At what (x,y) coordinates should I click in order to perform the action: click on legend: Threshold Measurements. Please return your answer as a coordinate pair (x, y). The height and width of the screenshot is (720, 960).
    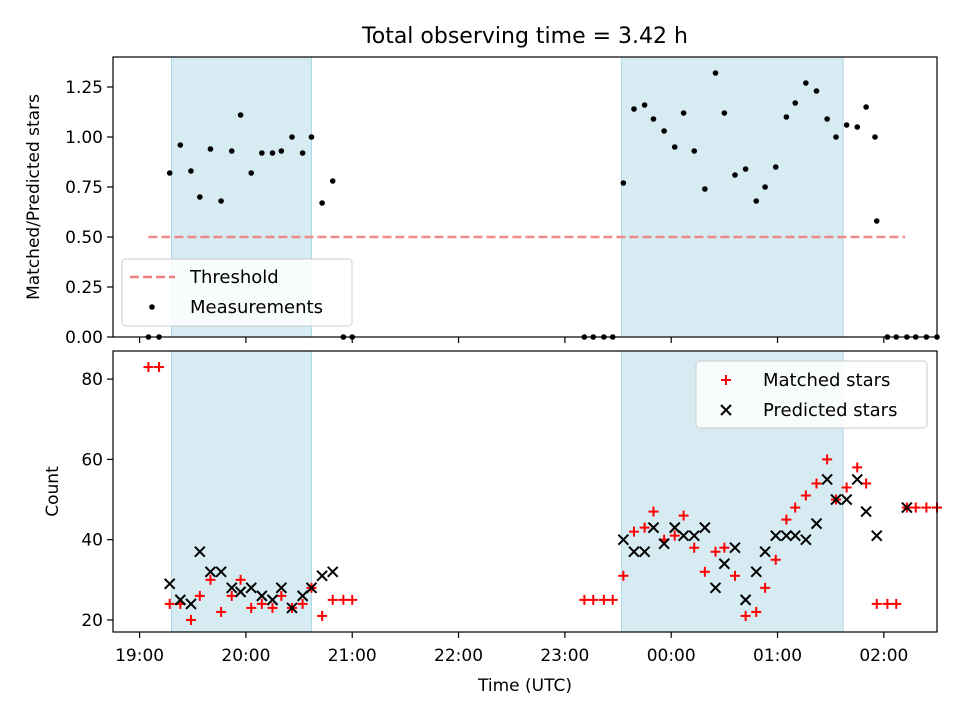
    Looking at the image, I should click on (237, 292).